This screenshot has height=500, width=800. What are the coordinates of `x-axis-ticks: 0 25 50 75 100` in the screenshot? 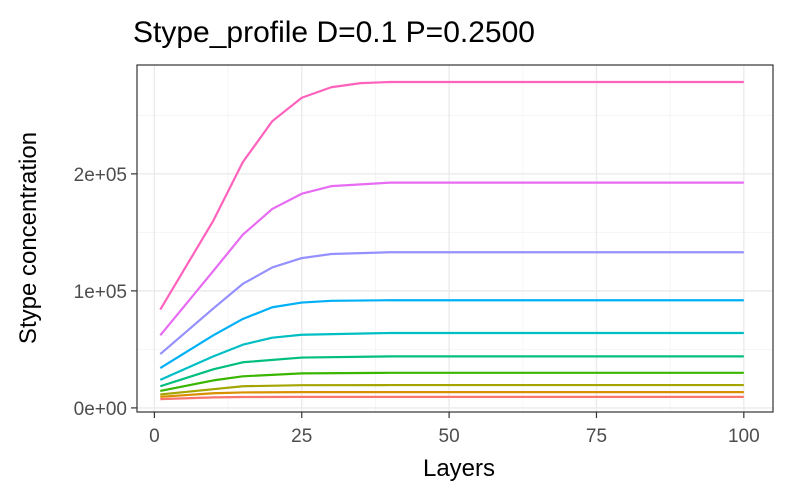 It's located at (454, 429).